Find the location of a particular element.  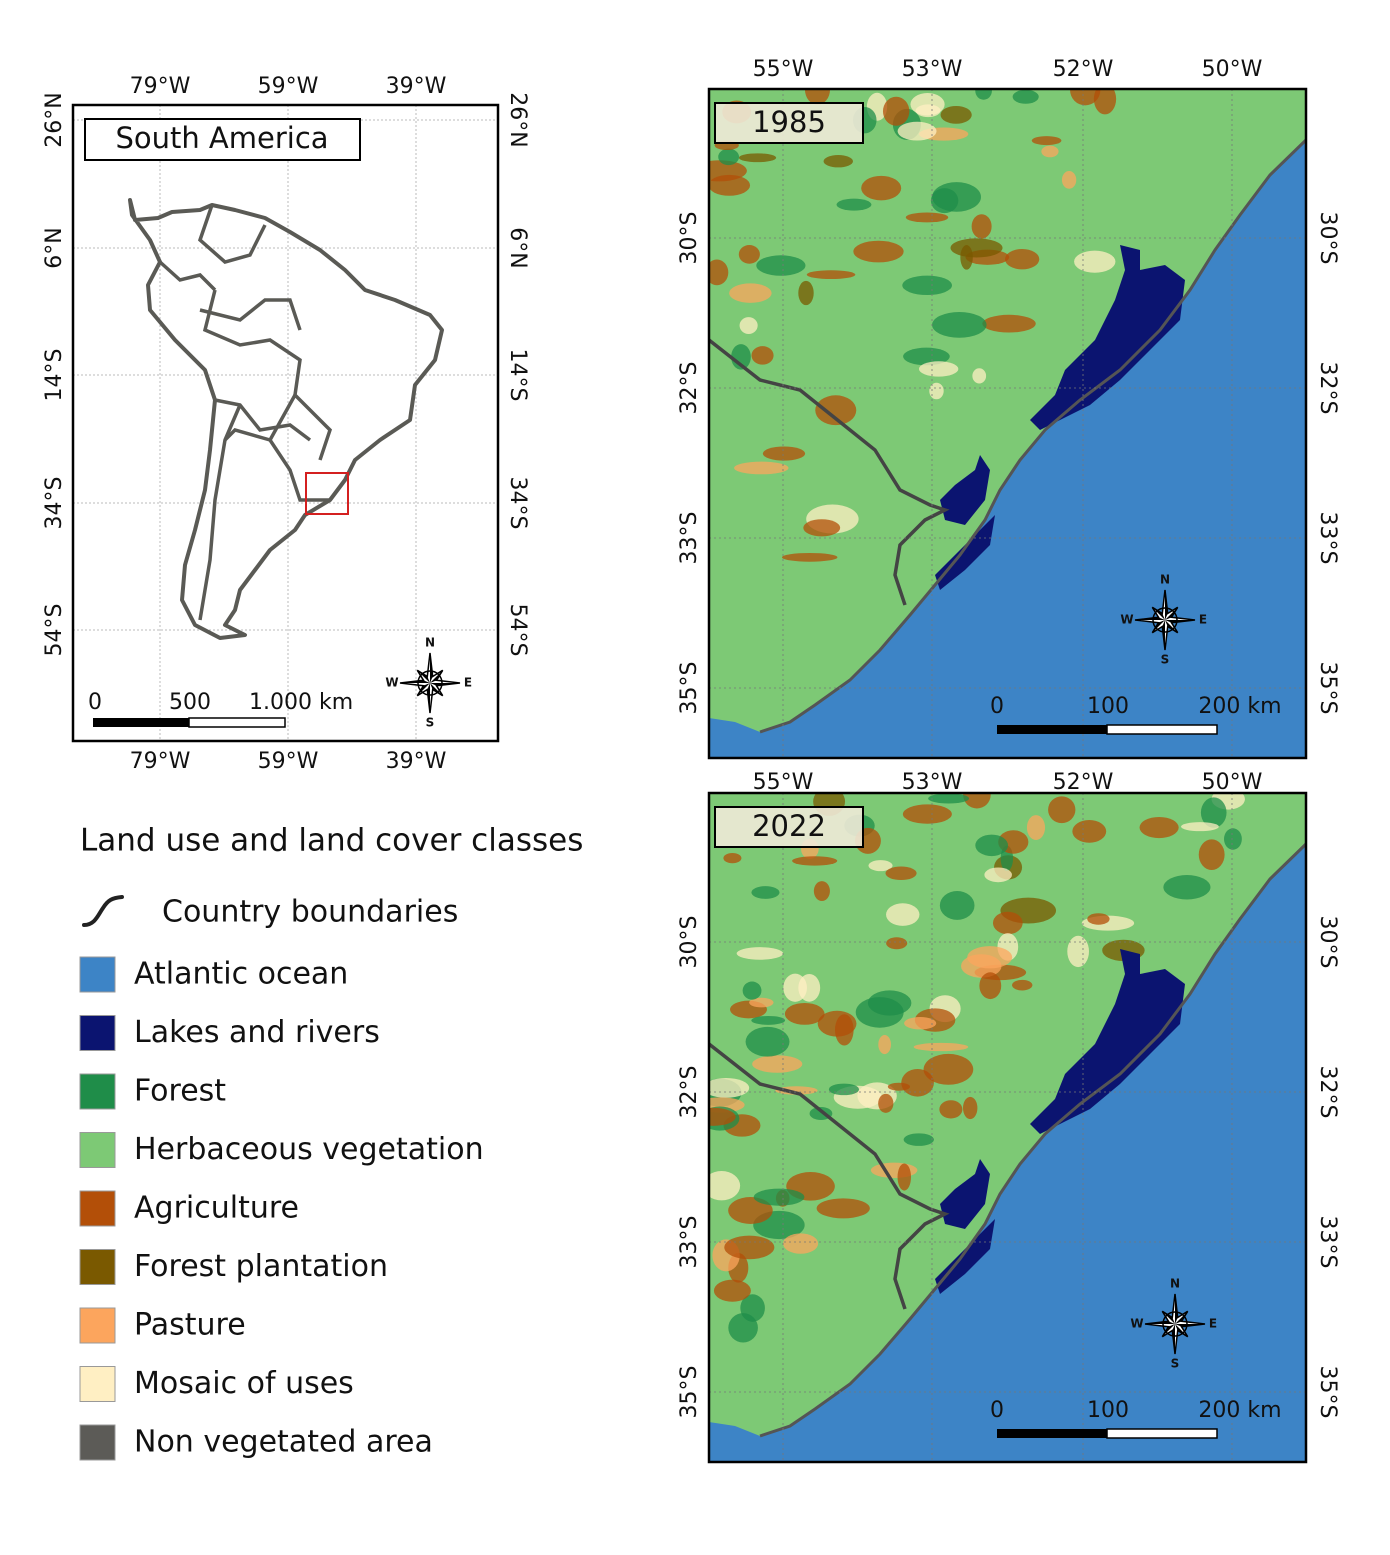

compass-e: E is located at coordinates (1213, 1324).